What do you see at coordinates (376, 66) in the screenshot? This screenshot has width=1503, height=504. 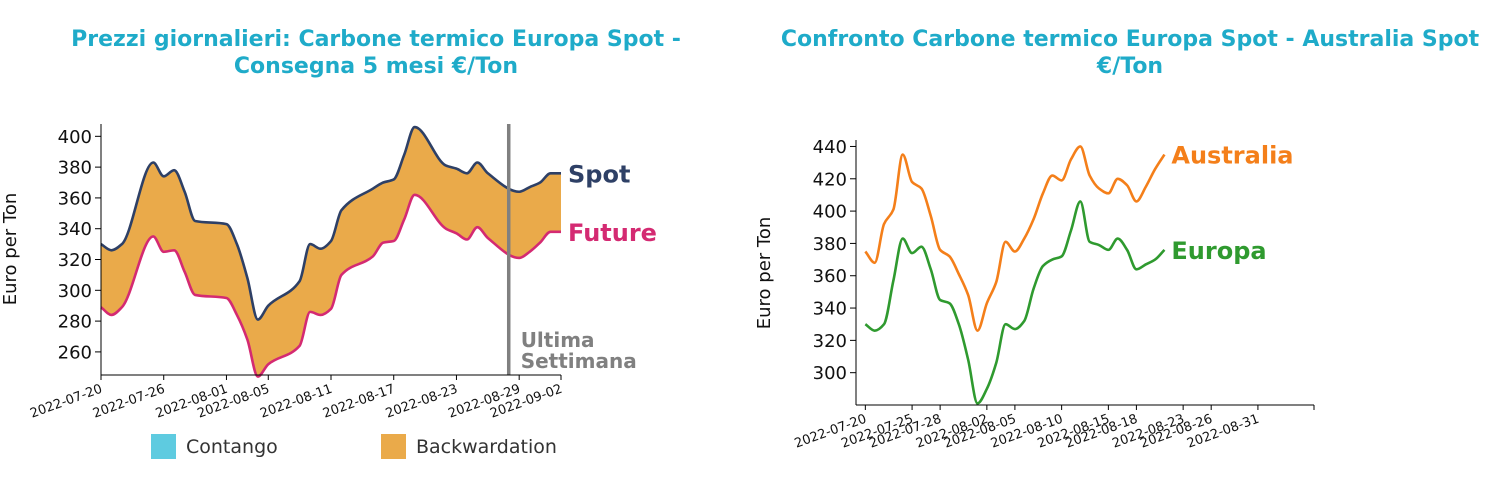 I see `chart1-title-line2: Consegna 5 mesi €/Ton` at bounding box center [376, 66].